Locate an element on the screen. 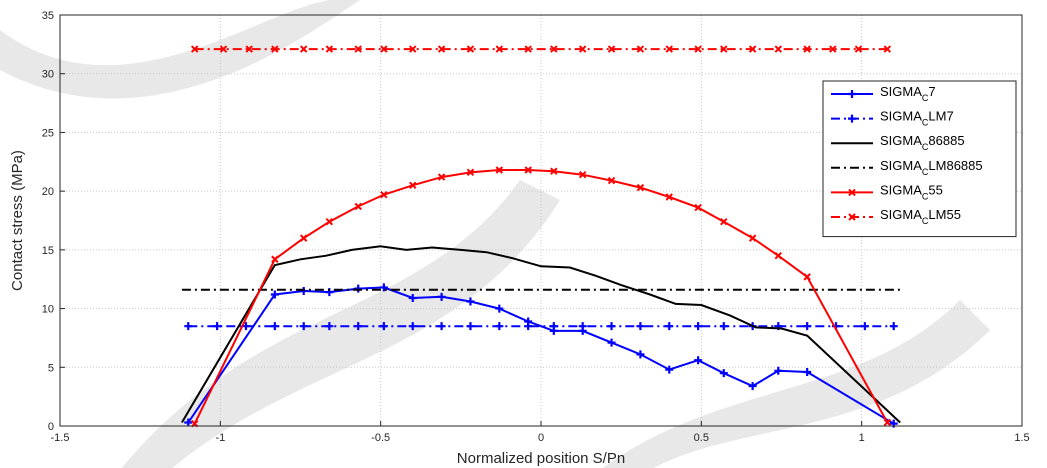 This screenshot has width=1047, height=468. y-axis-label: Contact stress (MPa) is located at coordinates (17, 220).